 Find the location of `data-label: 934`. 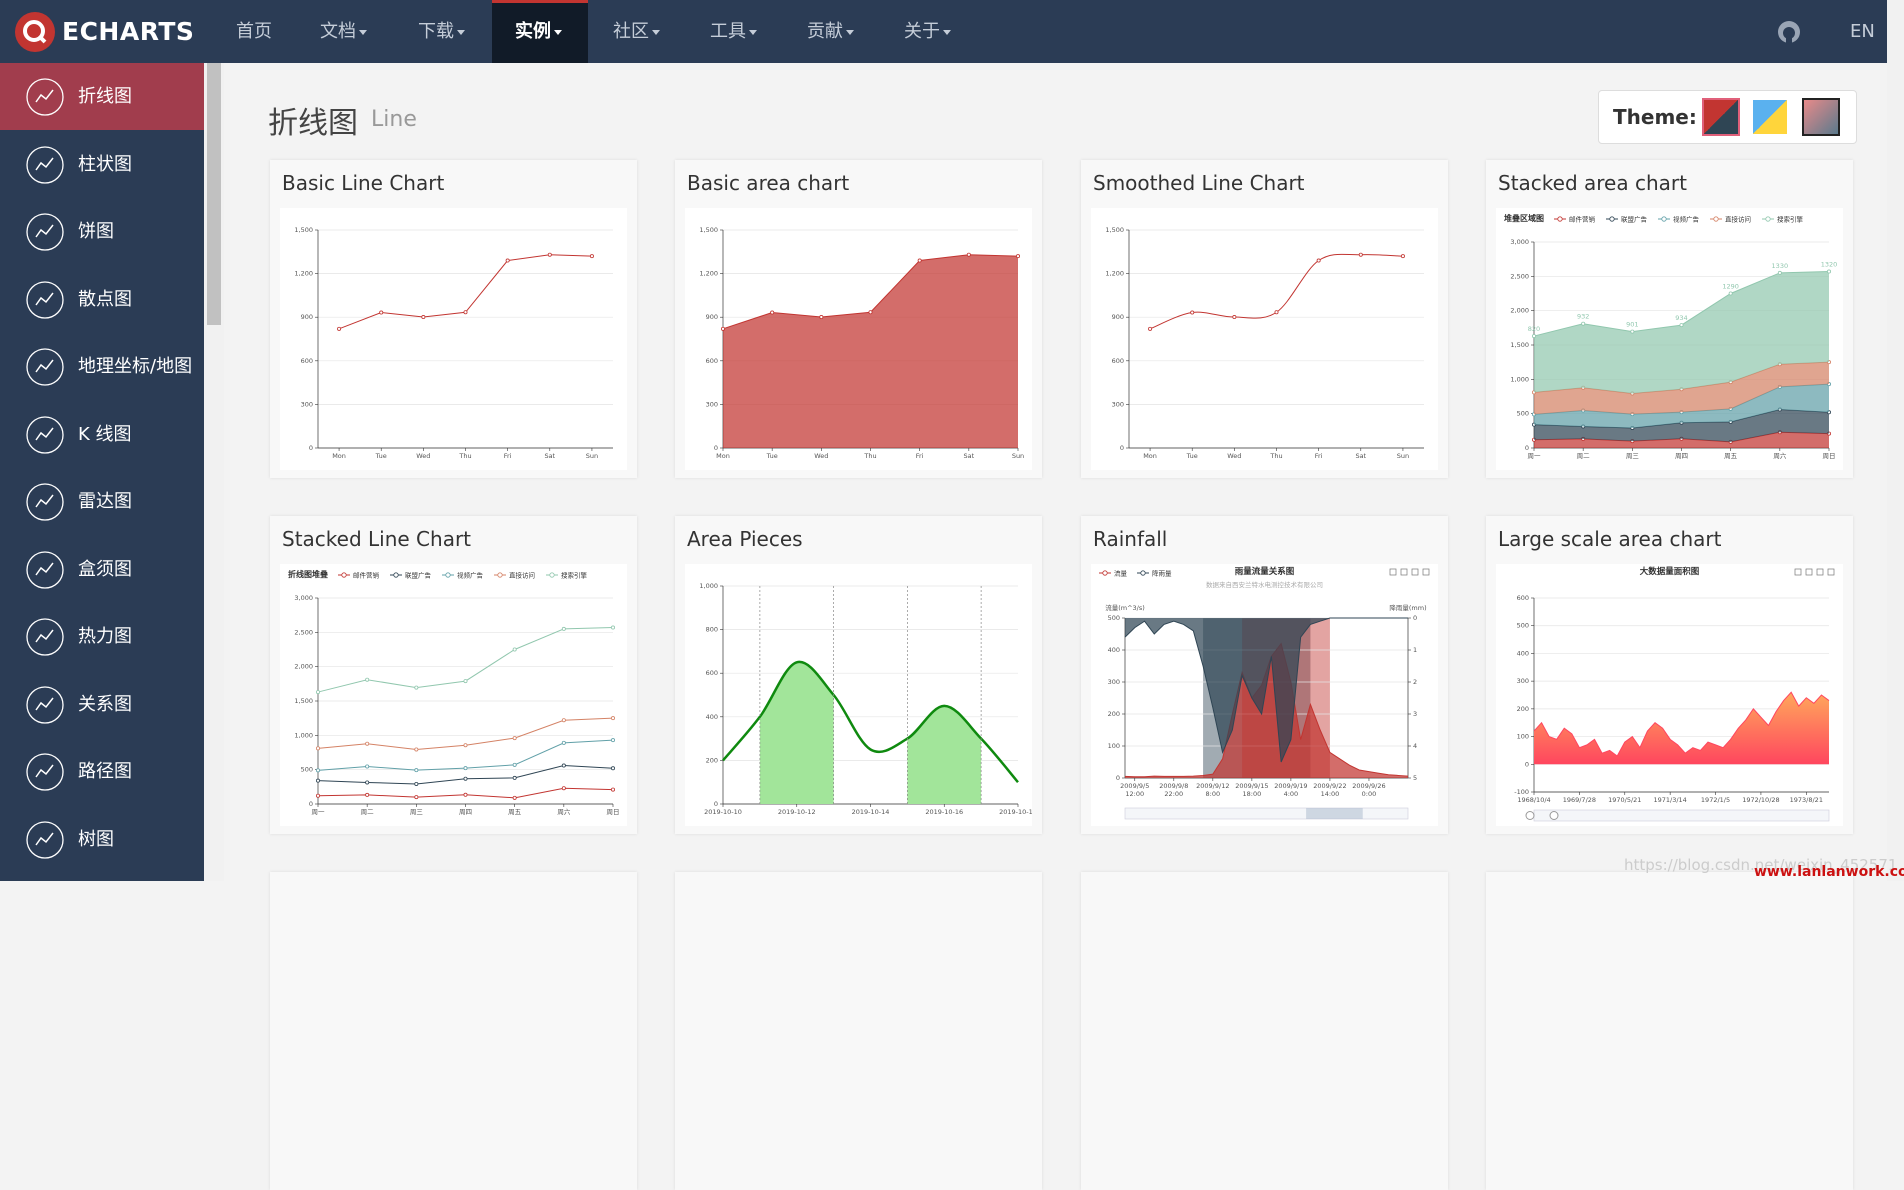

data-label: 934 is located at coordinates (1681, 318).